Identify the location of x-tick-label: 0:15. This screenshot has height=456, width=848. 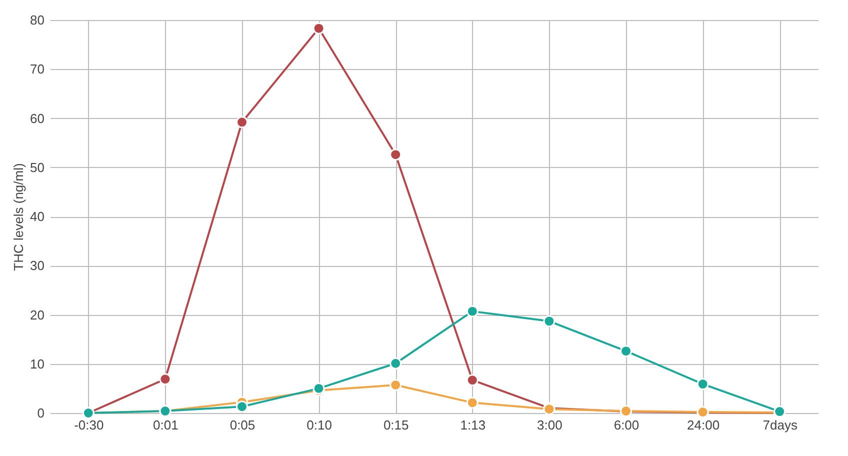
(396, 425).